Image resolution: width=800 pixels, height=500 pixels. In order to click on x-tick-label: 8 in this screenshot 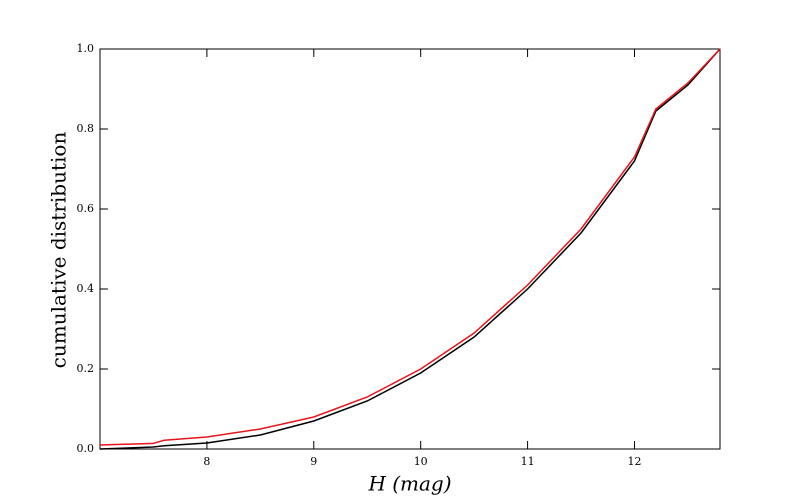, I will do `click(206, 461)`.